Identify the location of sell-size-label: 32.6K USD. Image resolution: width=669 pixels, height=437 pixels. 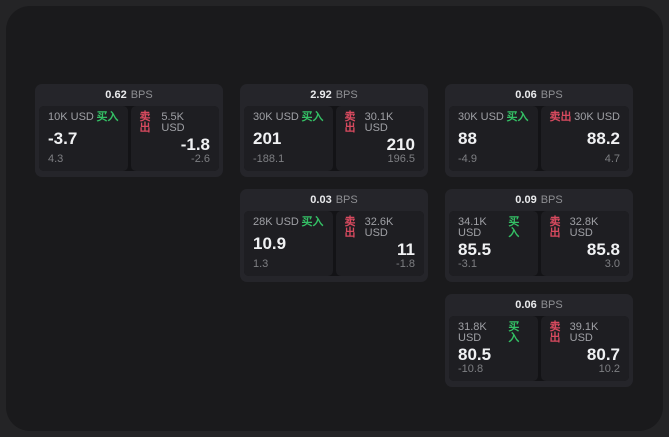
(379, 227).